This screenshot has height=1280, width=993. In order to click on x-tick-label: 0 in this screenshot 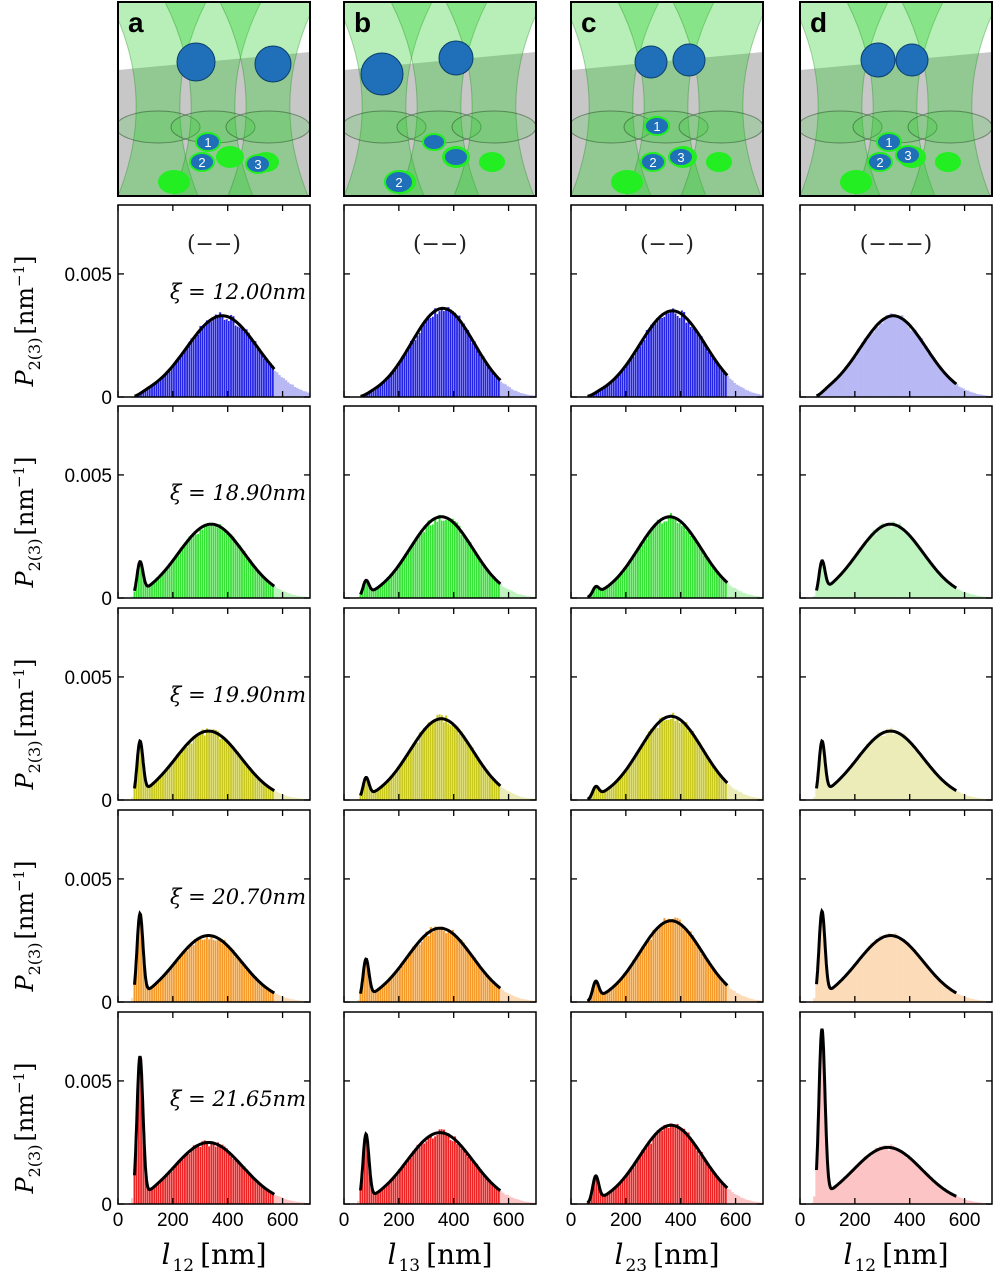, I will do `click(800, 1220)`.